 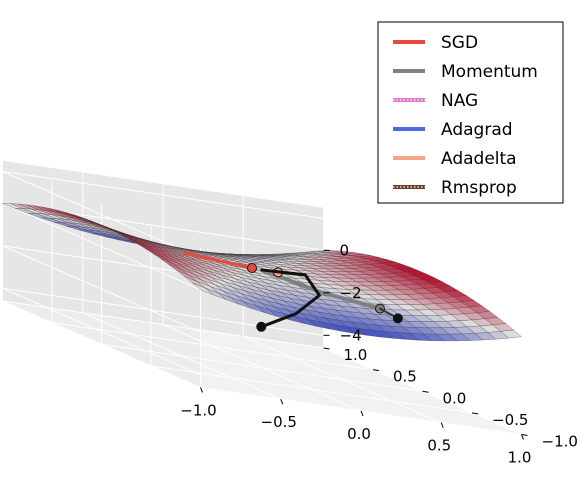 What do you see at coordinates (477, 130) in the screenshot?
I see `legend-label: Adagrad` at bounding box center [477, 130].